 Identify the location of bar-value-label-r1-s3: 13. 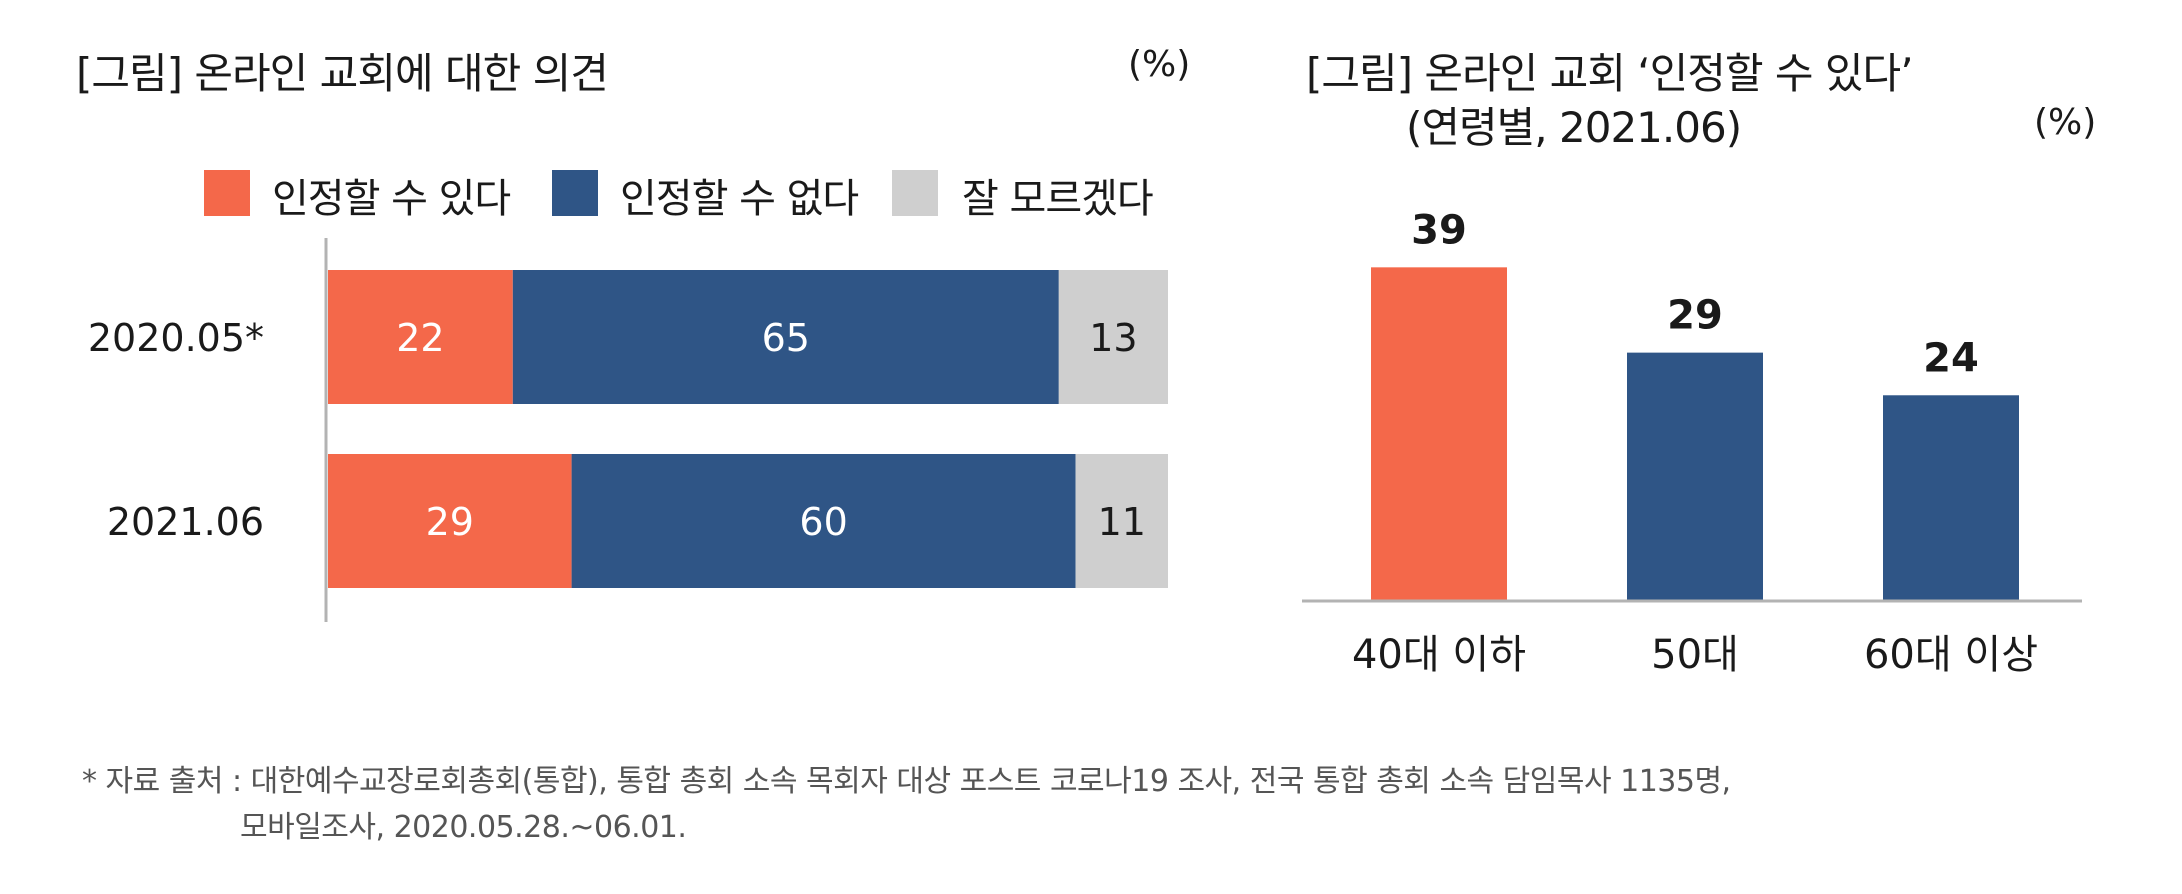
(1113, 338).